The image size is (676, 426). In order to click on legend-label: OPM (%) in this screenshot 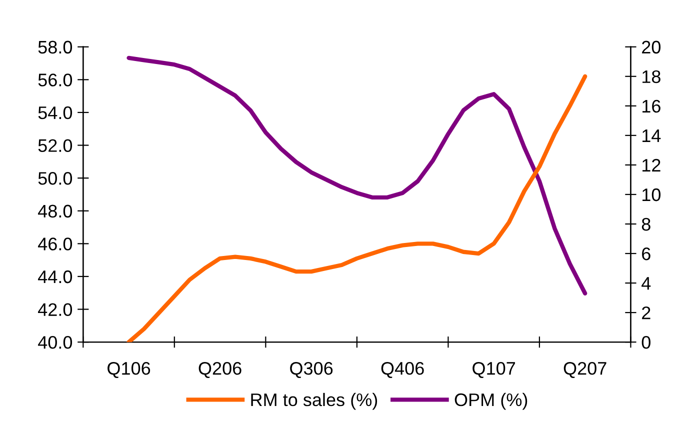, I will do `click(491, 401)`.